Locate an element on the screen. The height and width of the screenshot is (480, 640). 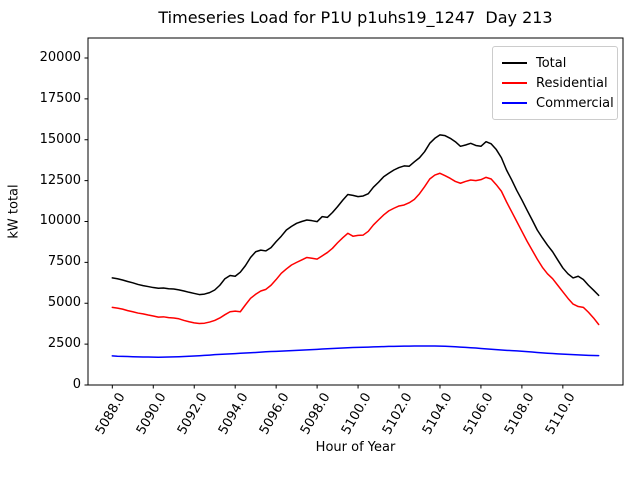
x-axis-label: Hour of Year is located at coordinates (355, 447).